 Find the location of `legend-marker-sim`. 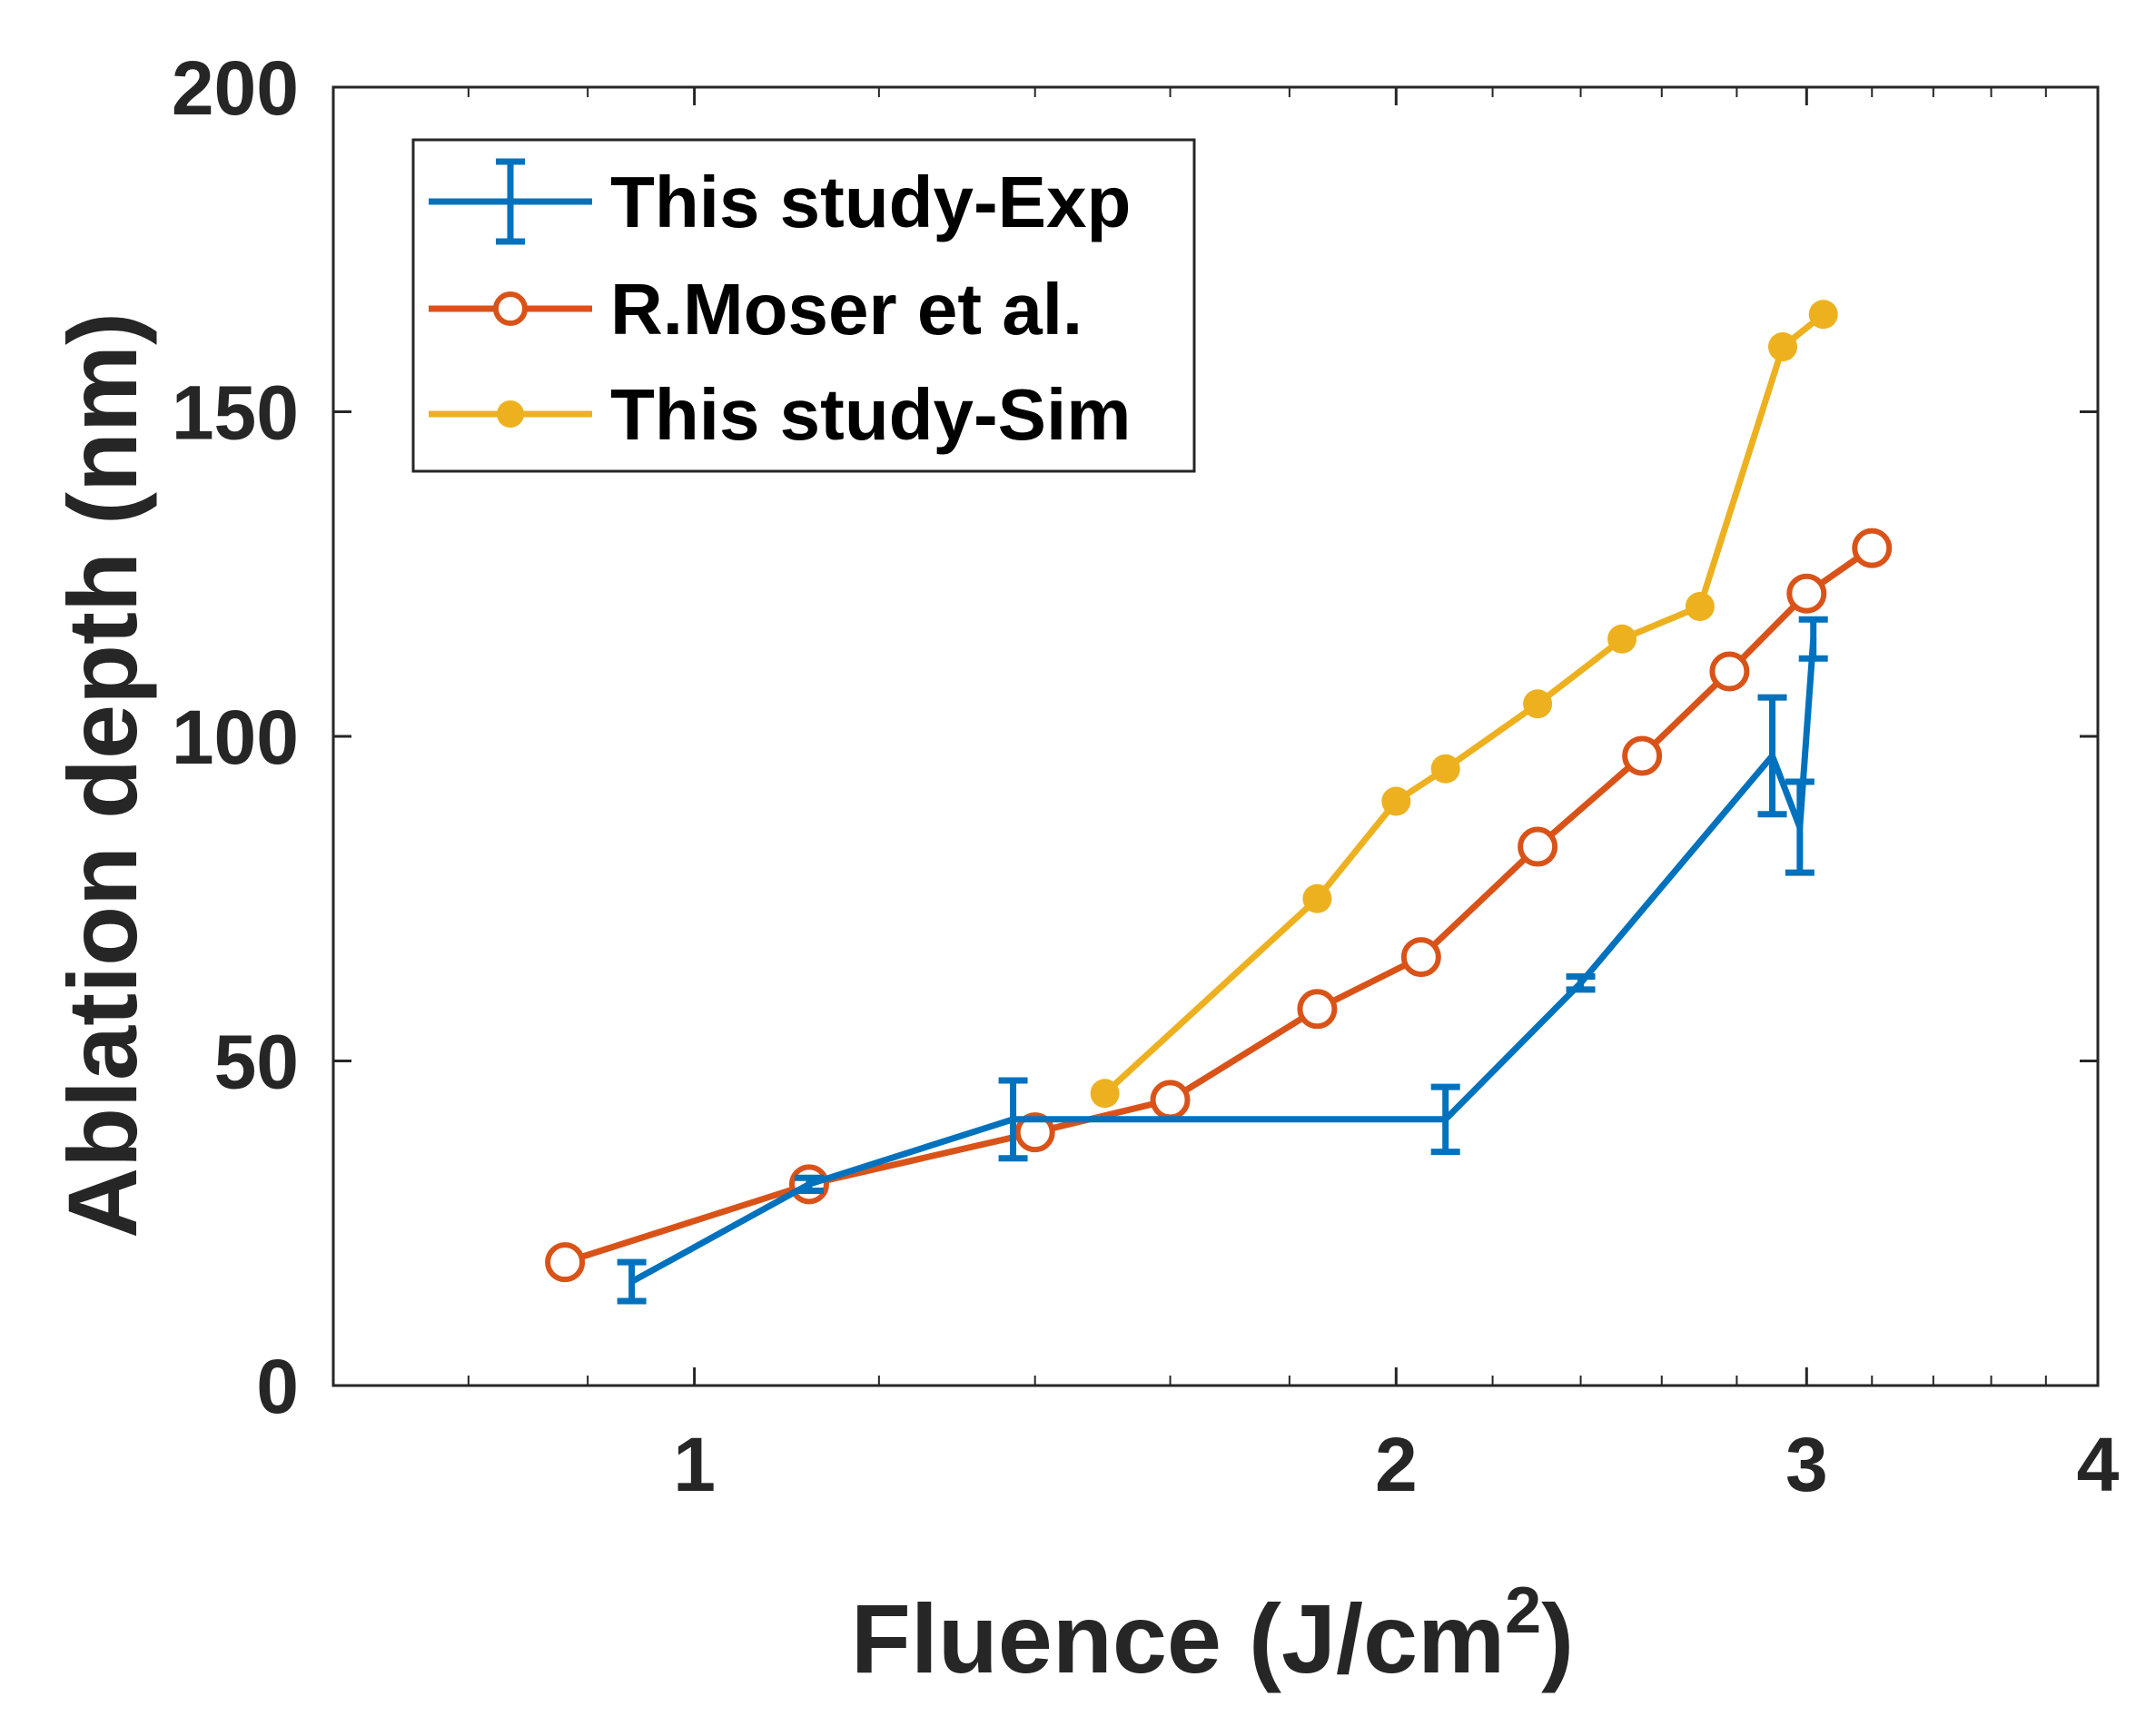

legend-marker-sim is located at coordinates (511, 414).